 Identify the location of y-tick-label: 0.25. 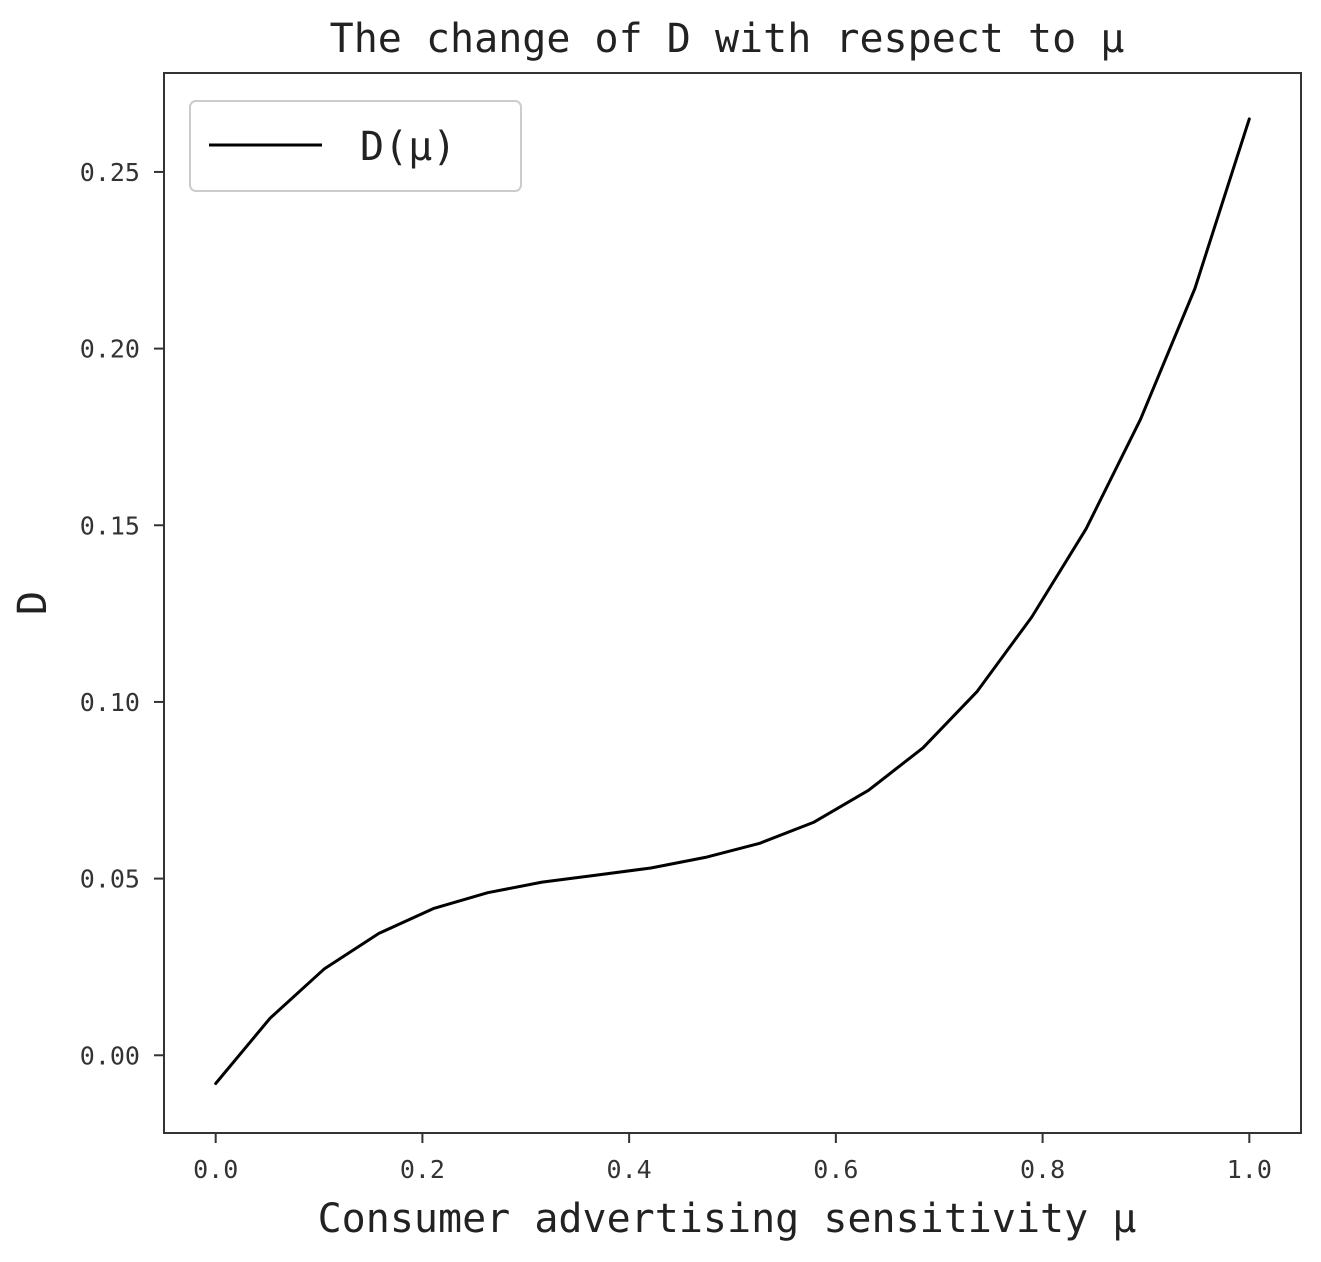
(110, 172).